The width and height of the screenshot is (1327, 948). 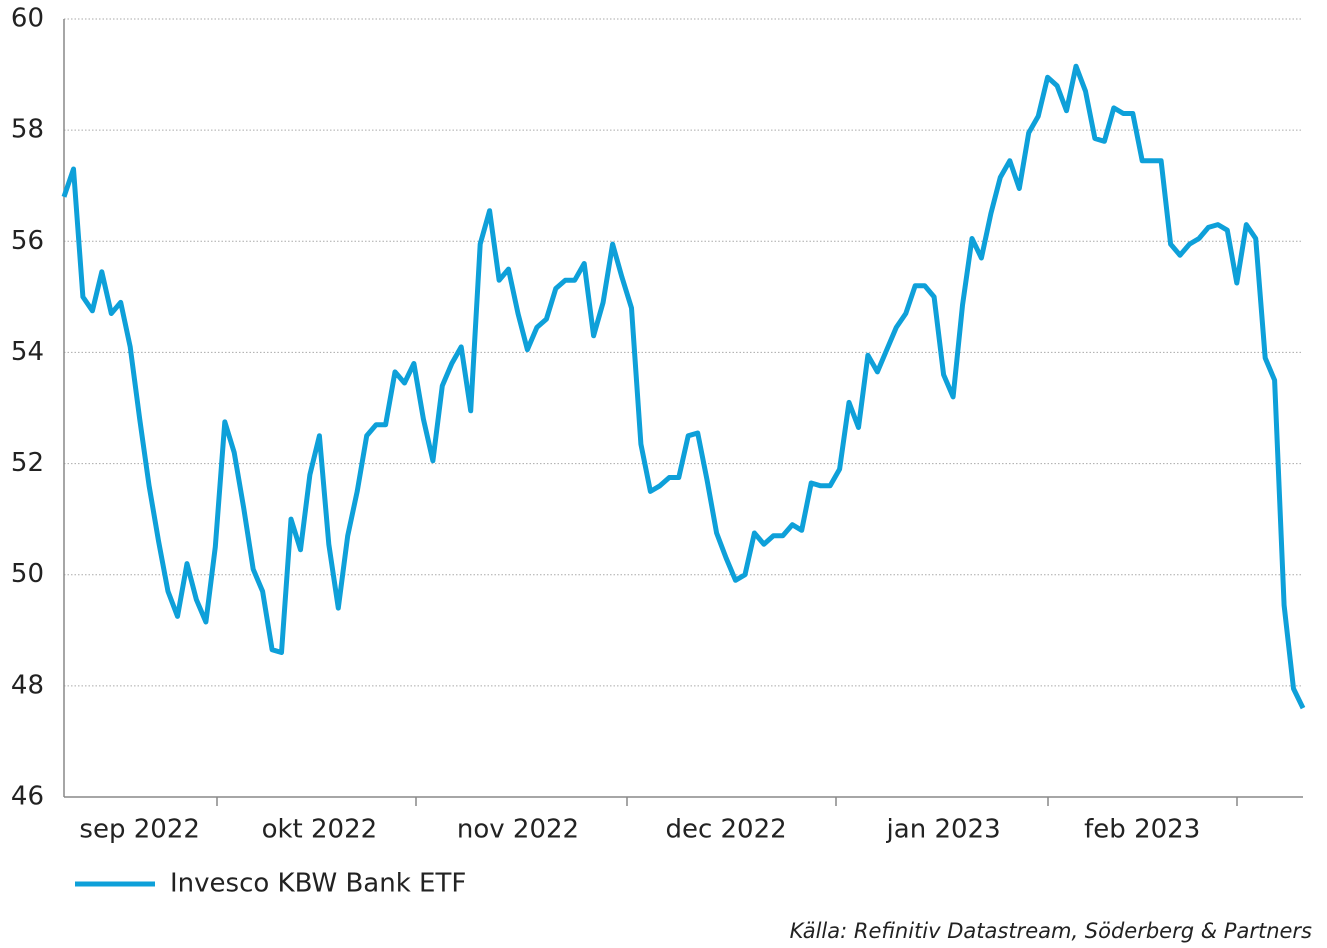 What do you see at coordinates (318, 884) in the screenshot?
I see `legend-label: Invesco KBW Bank ETF` at bounding box center [318, 884].